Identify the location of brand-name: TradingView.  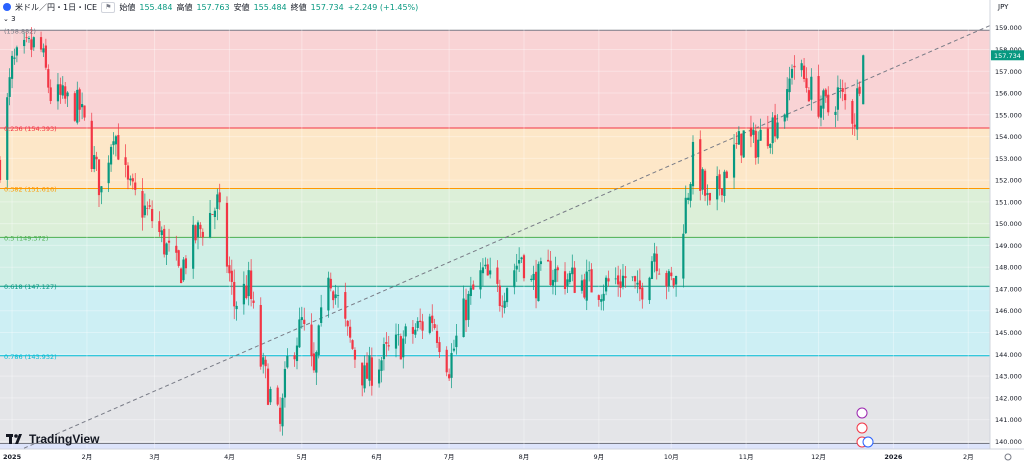
(64, 439).